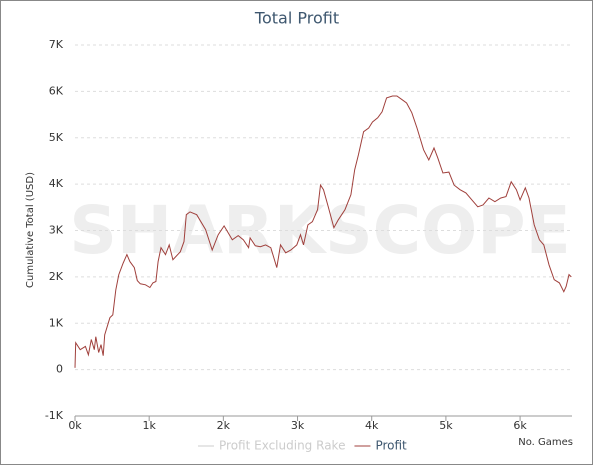 This screenshot has width=593, height=465. I want to click on y-tick-label: 5K, so click(56, 137).